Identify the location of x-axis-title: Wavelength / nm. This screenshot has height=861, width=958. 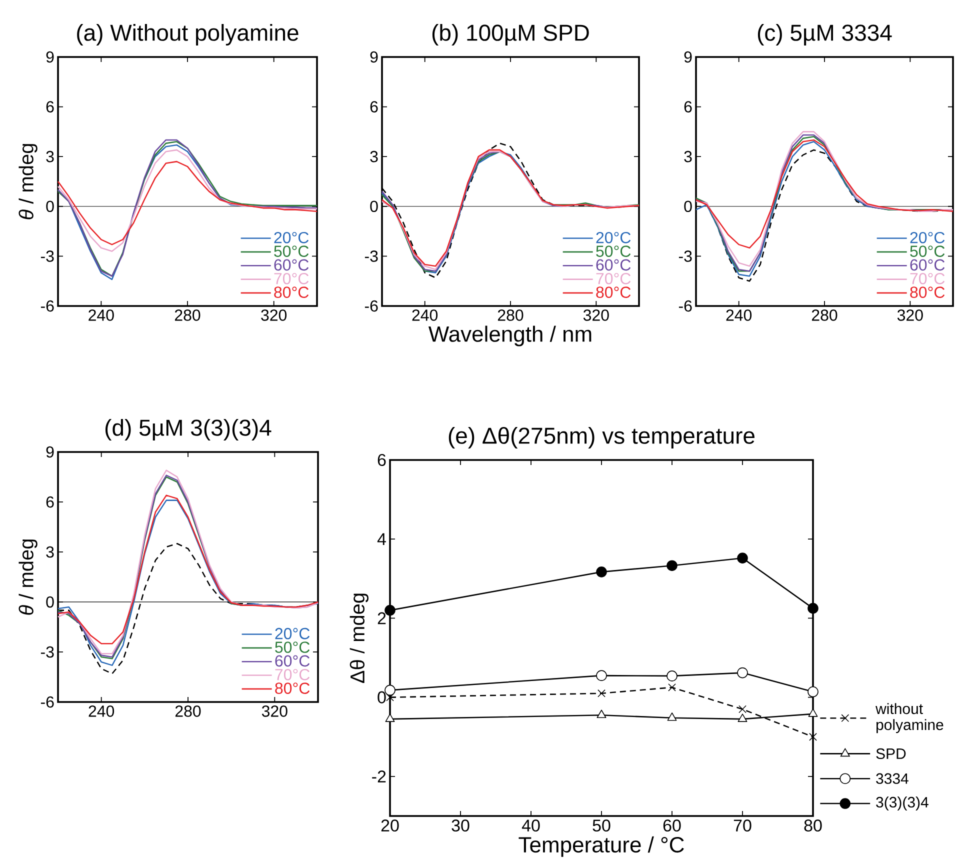
(510, 336).